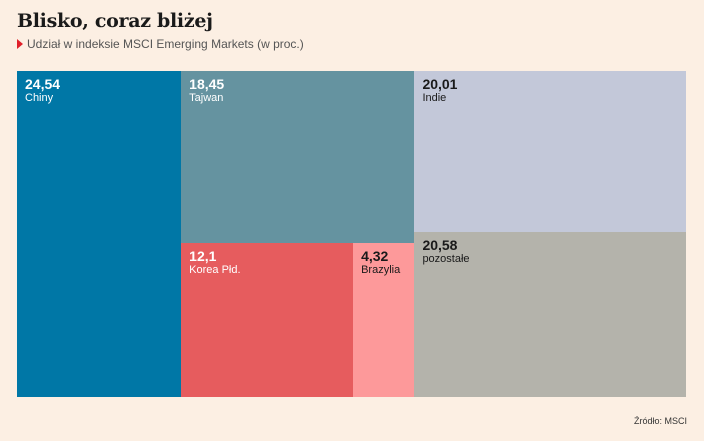  I want to click on cell-value-label: 20,01, so click(440, 84).